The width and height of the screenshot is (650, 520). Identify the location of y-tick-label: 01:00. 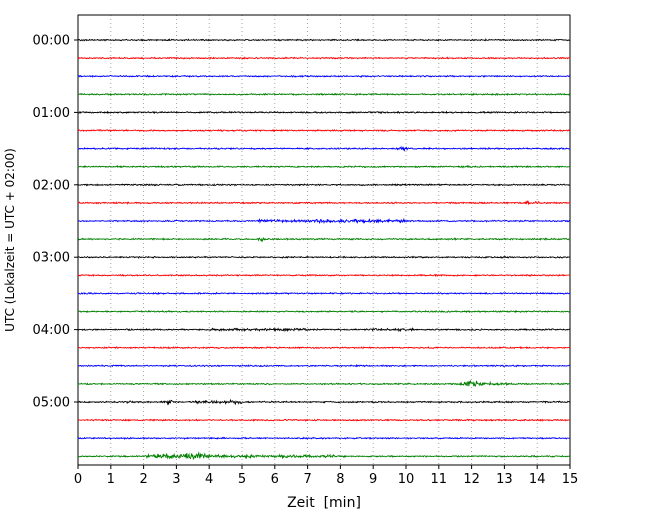
(51, 113).